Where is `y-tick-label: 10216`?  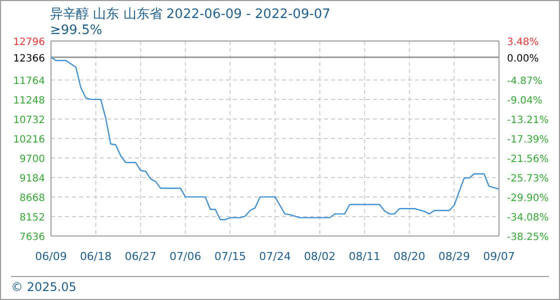 y-tick-label: 10216 is located at coordinates (29, 140).